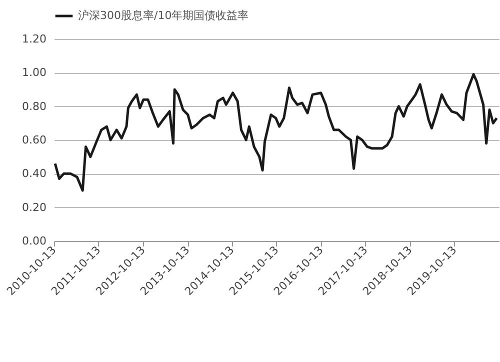  Describe the element at coordinates (34, 106) in the screenshot. I see `y-tick-label: 0.80` at that location.